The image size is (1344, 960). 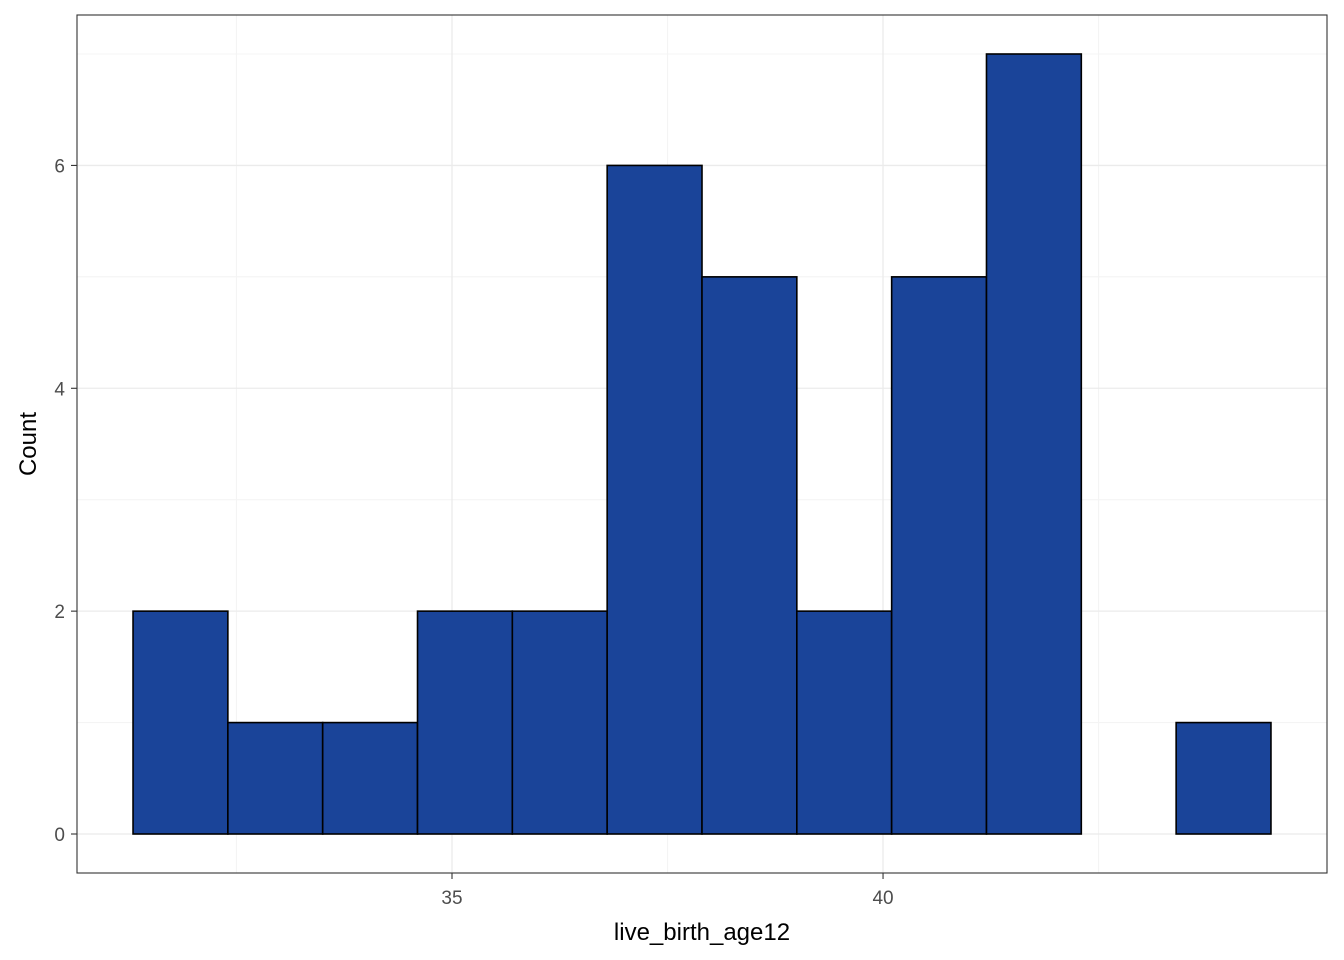 I want to click on x-tick-label: 40, so click(x=882, y=898).